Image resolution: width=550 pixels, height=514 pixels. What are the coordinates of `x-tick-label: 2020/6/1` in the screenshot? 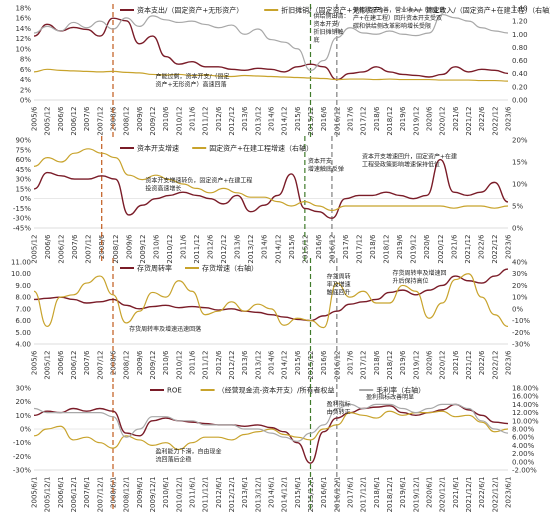 It's located at (430, 492).